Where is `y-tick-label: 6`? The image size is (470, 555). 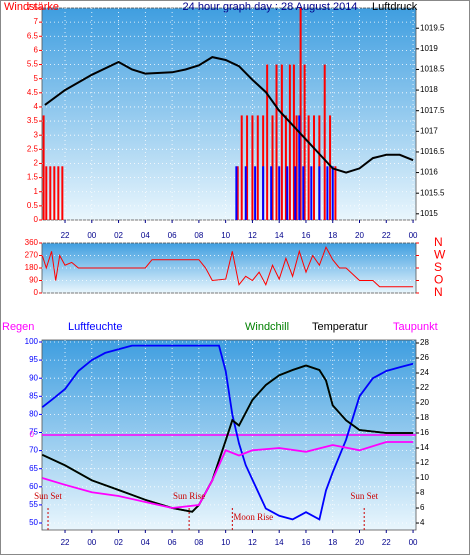 y-tick-label: 6 is located at coordinates (36, 50).